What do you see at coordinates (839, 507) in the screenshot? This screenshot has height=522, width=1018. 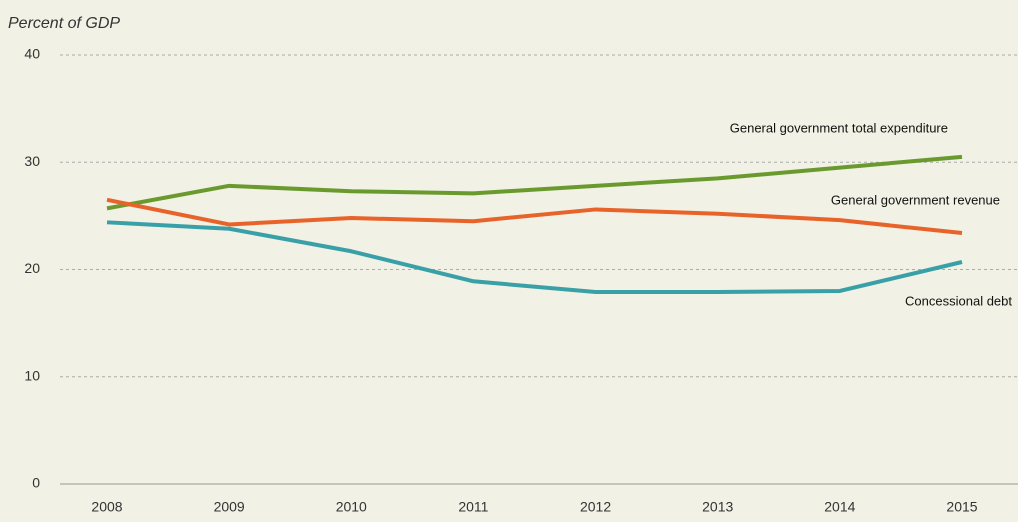 I see `x-tick-label: 2014` at bounding box center [839, 507].